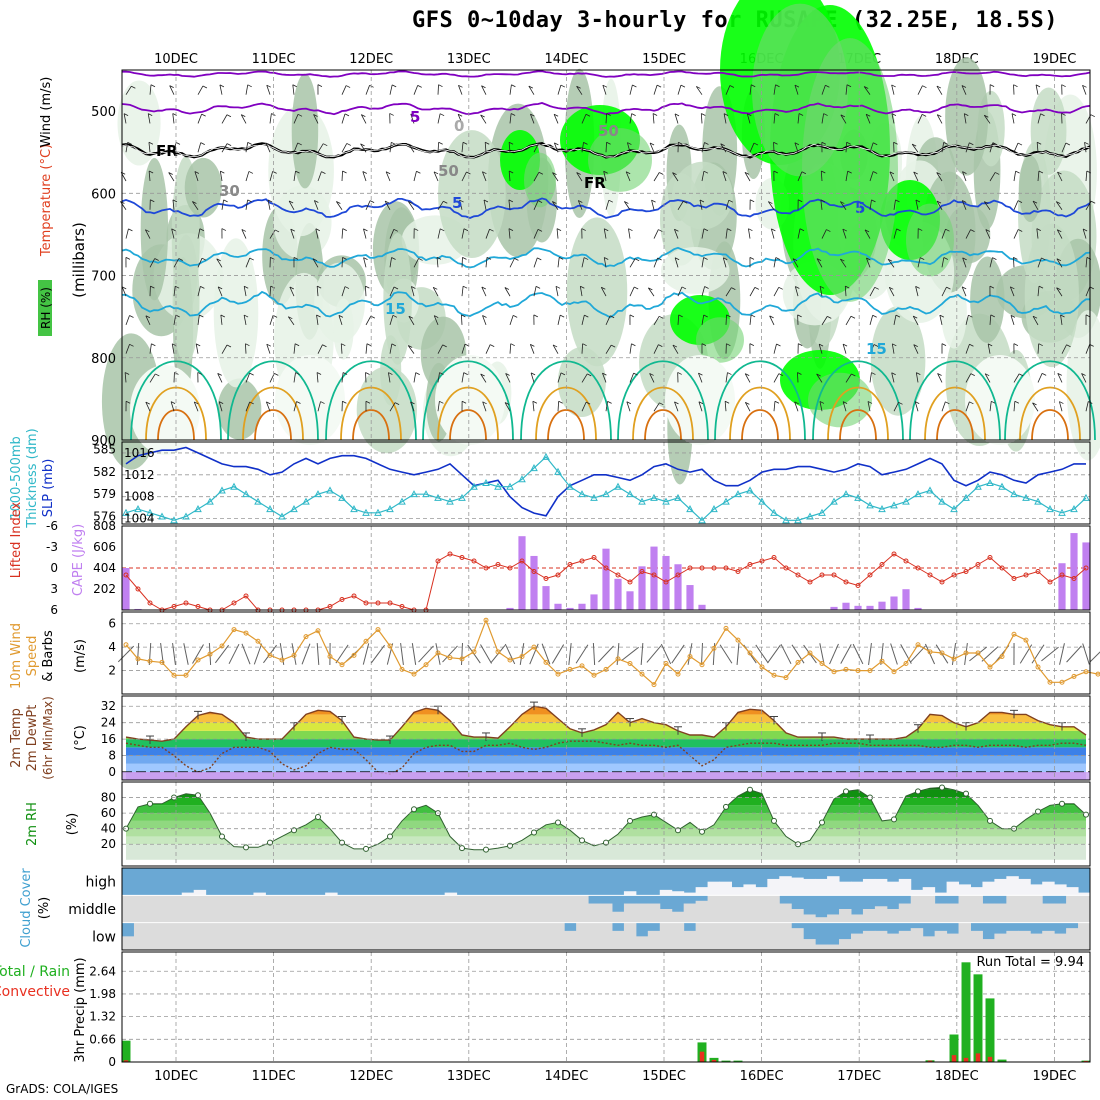 Image resolution: width=1100 pixels, height=1100 pixels. What do you see at coordinates (45, 308) in the screenshot?
I see `rh-legend-swatch` at bounding box center [45, 308].